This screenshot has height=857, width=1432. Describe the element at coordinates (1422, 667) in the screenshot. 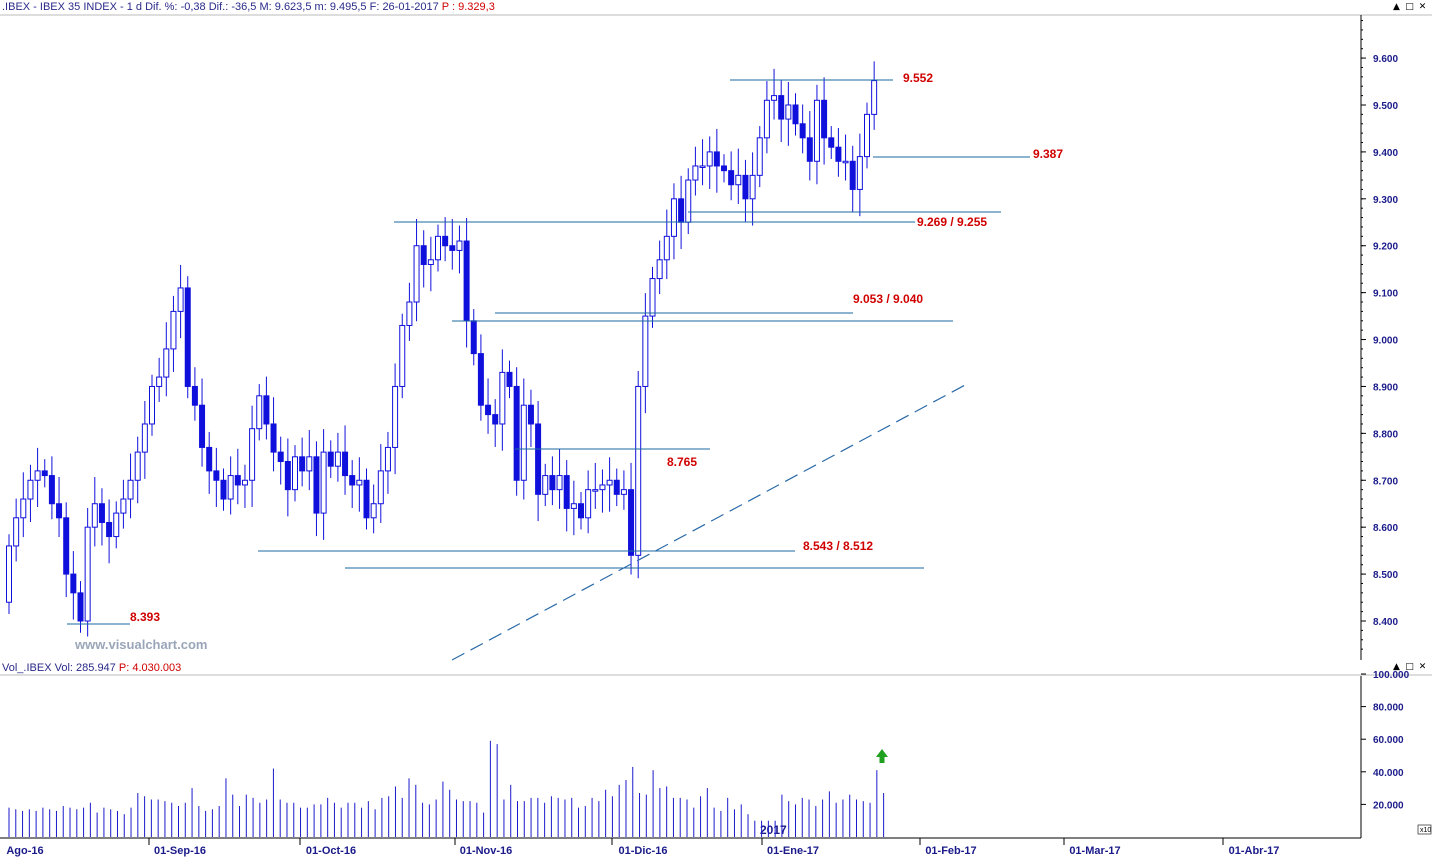

I see `volume-close-button: ✕` at that location.